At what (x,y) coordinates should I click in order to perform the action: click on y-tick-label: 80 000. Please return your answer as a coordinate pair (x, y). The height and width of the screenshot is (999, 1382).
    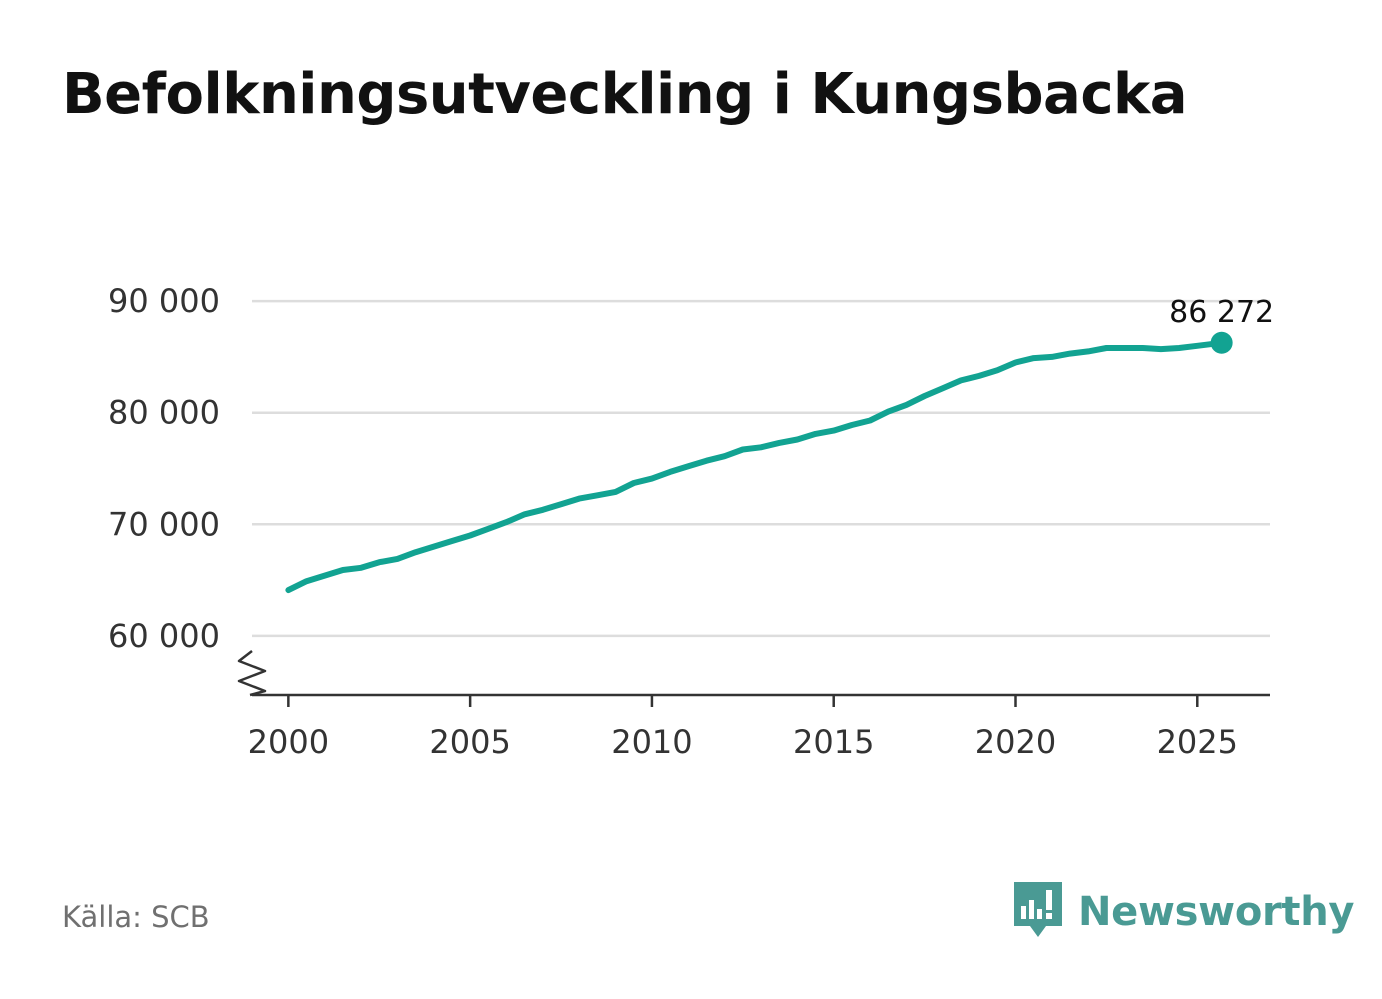
    Looking at the image, I should click on (164, 413).